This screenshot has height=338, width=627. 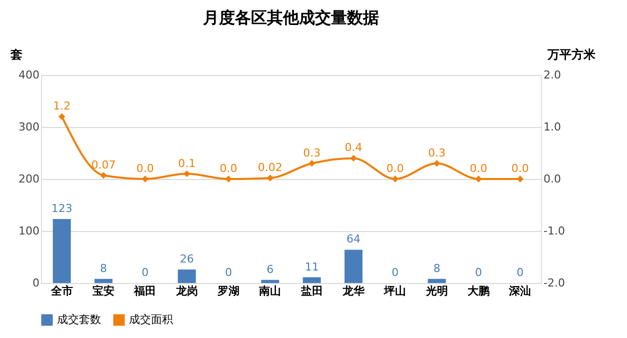 I want to click on x-tick-label: 宝安, so click(x=103, y=291).